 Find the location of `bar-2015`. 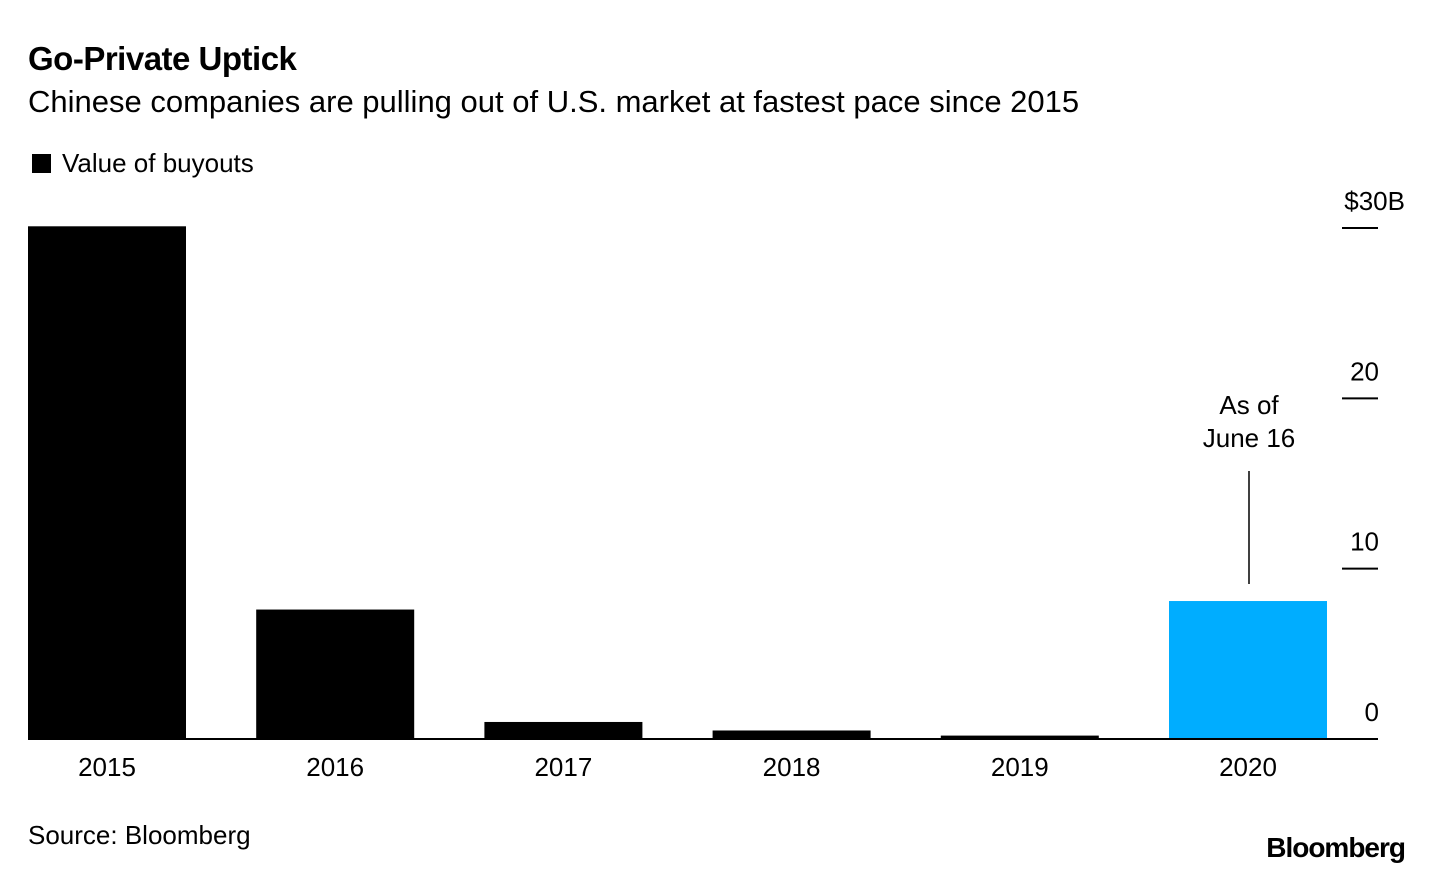

bar-2015 is located at coordinates (107, 483).